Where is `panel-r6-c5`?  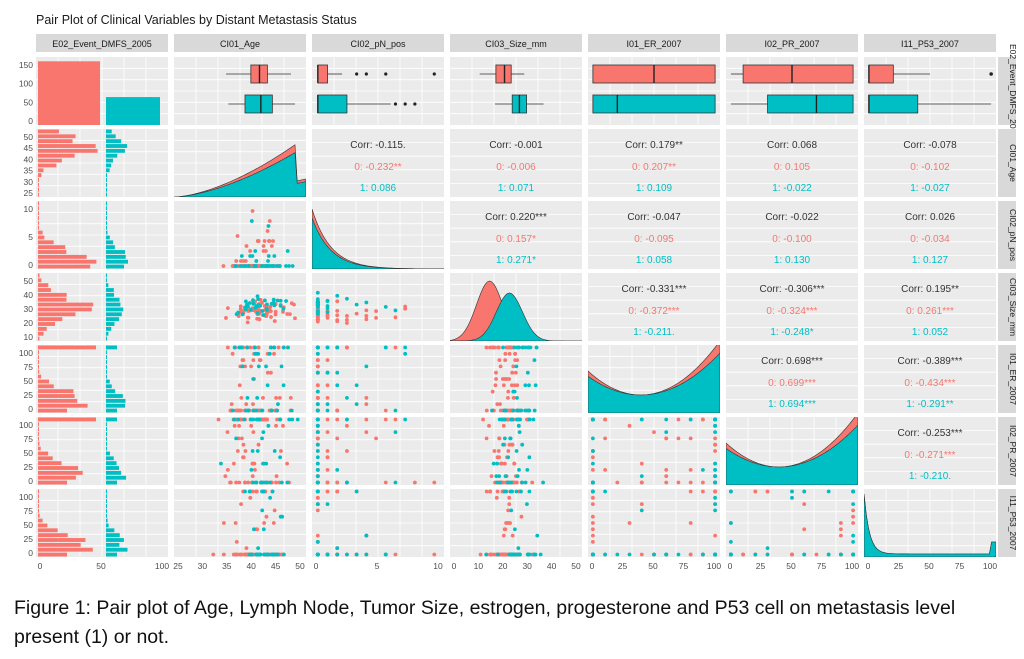
panel-r6-c5 is located at coordinates (792, 523).